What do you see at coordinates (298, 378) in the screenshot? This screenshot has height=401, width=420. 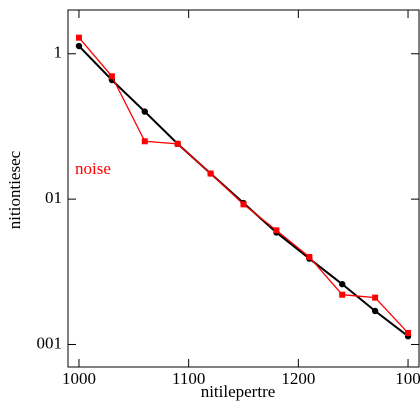 I see `x-tick-label: 1200` at bounding box center [298, 378].